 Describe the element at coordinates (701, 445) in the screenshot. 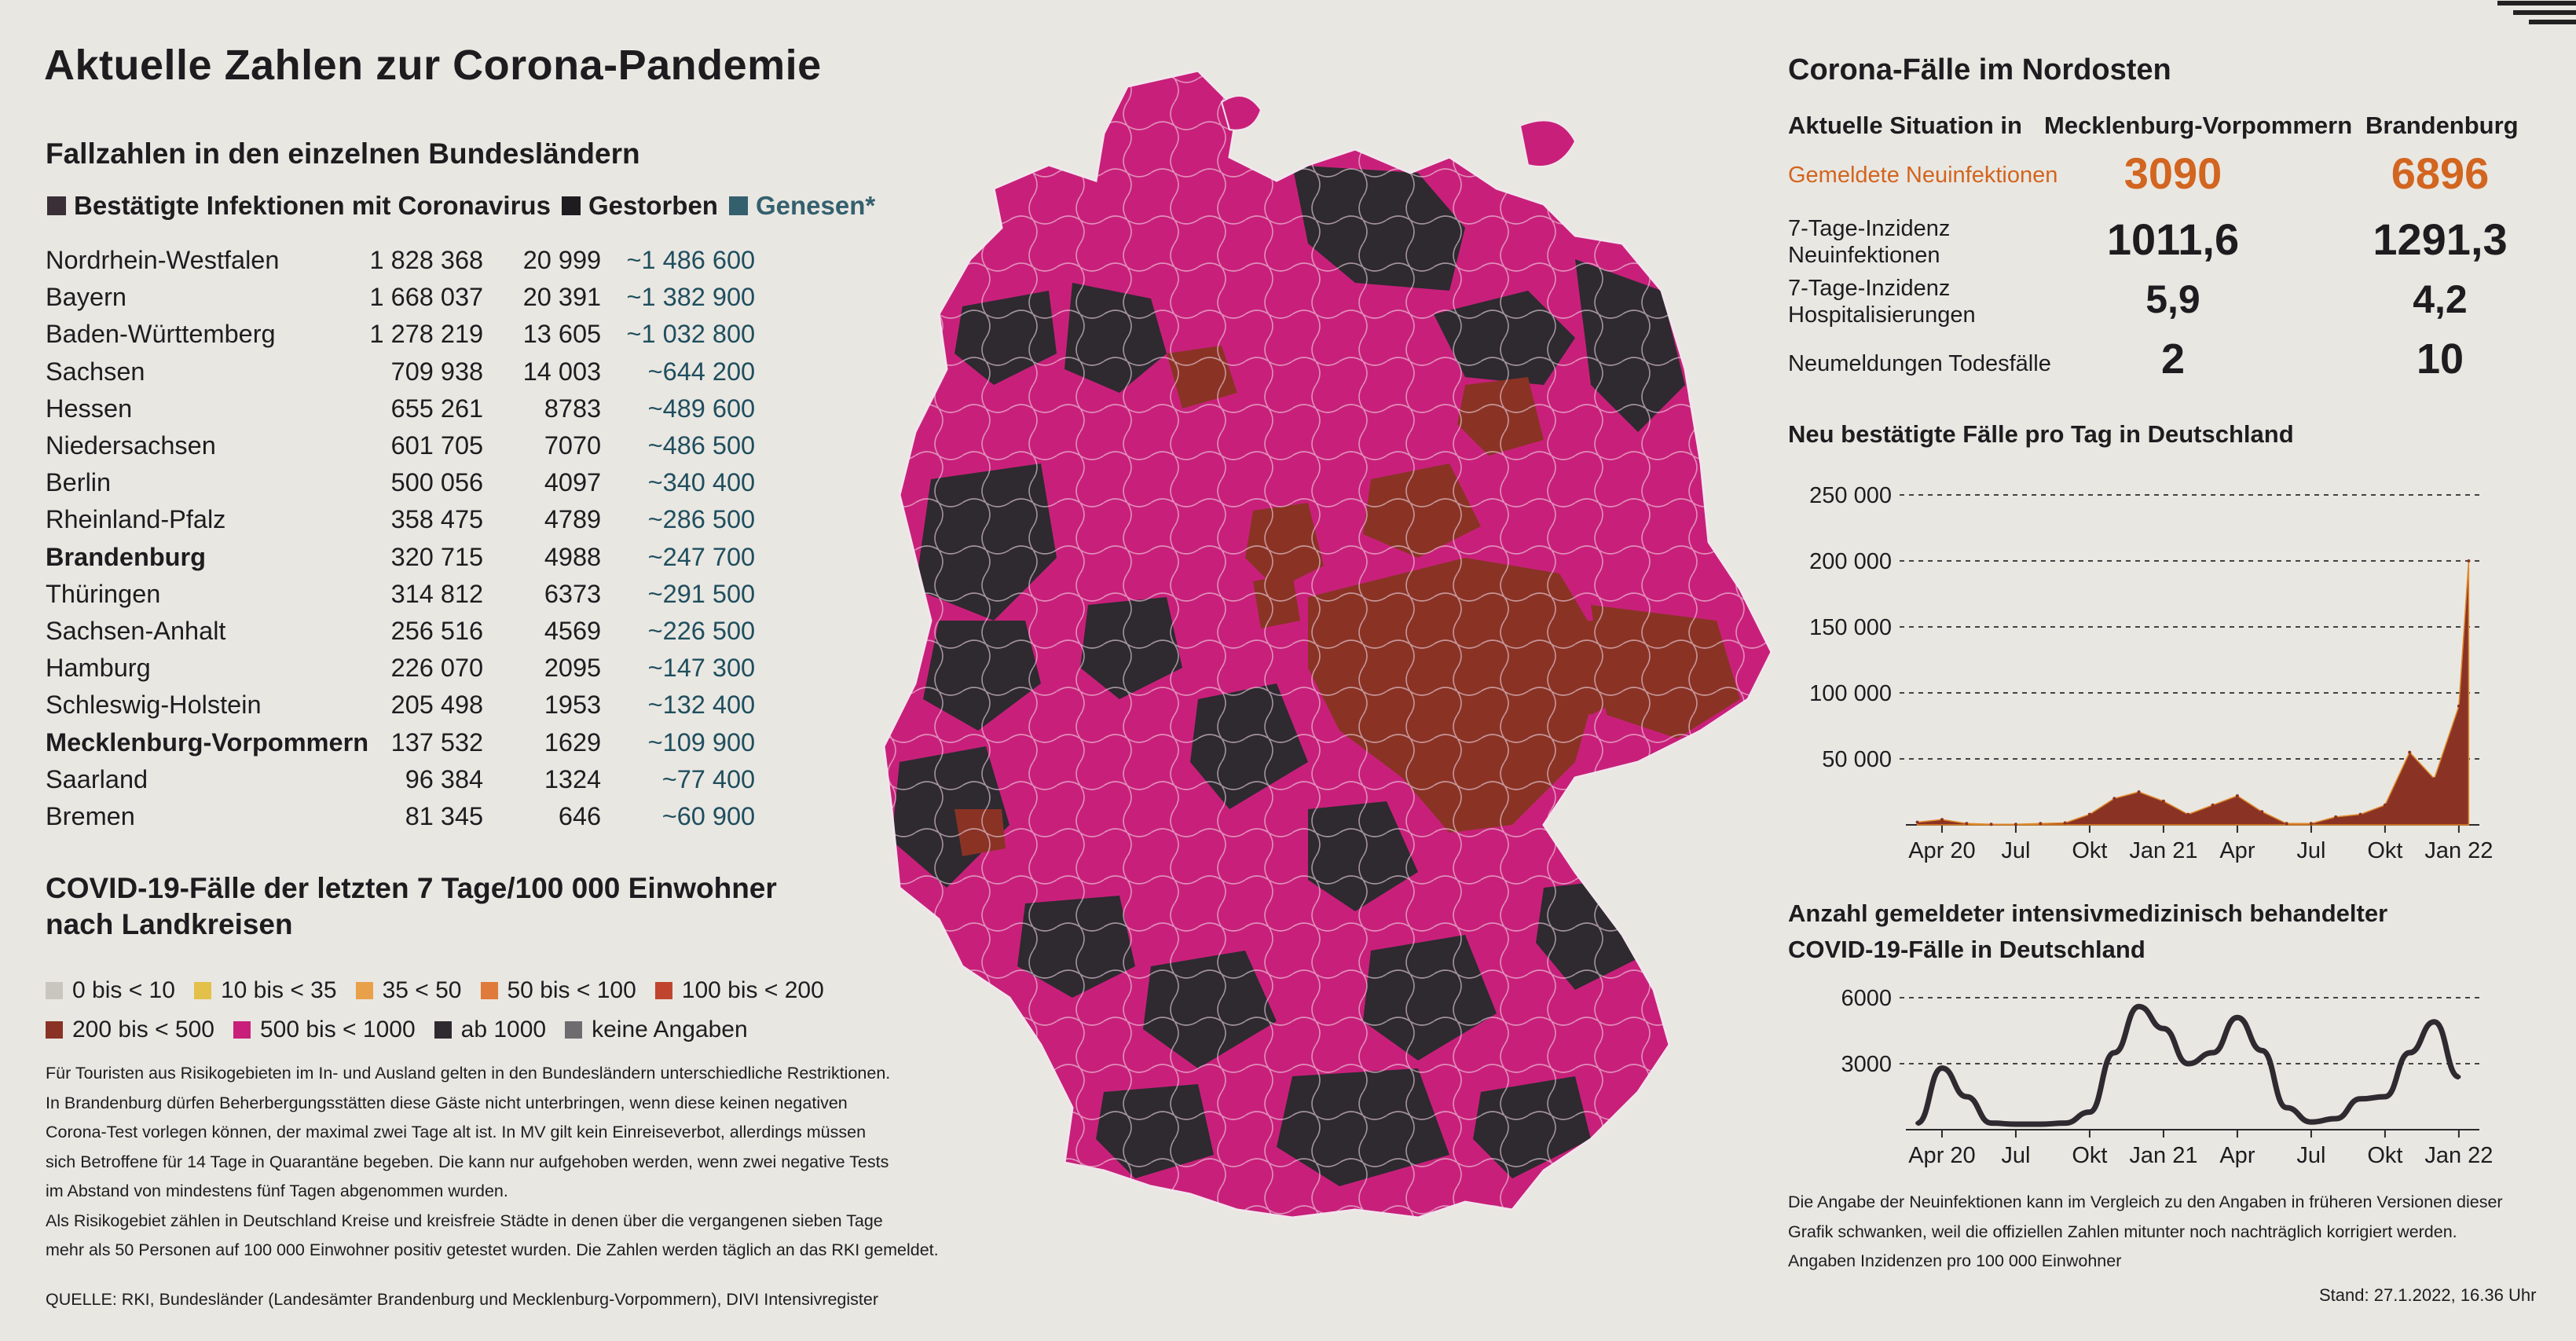

I see `state-recovered: ~486 500` at that location.